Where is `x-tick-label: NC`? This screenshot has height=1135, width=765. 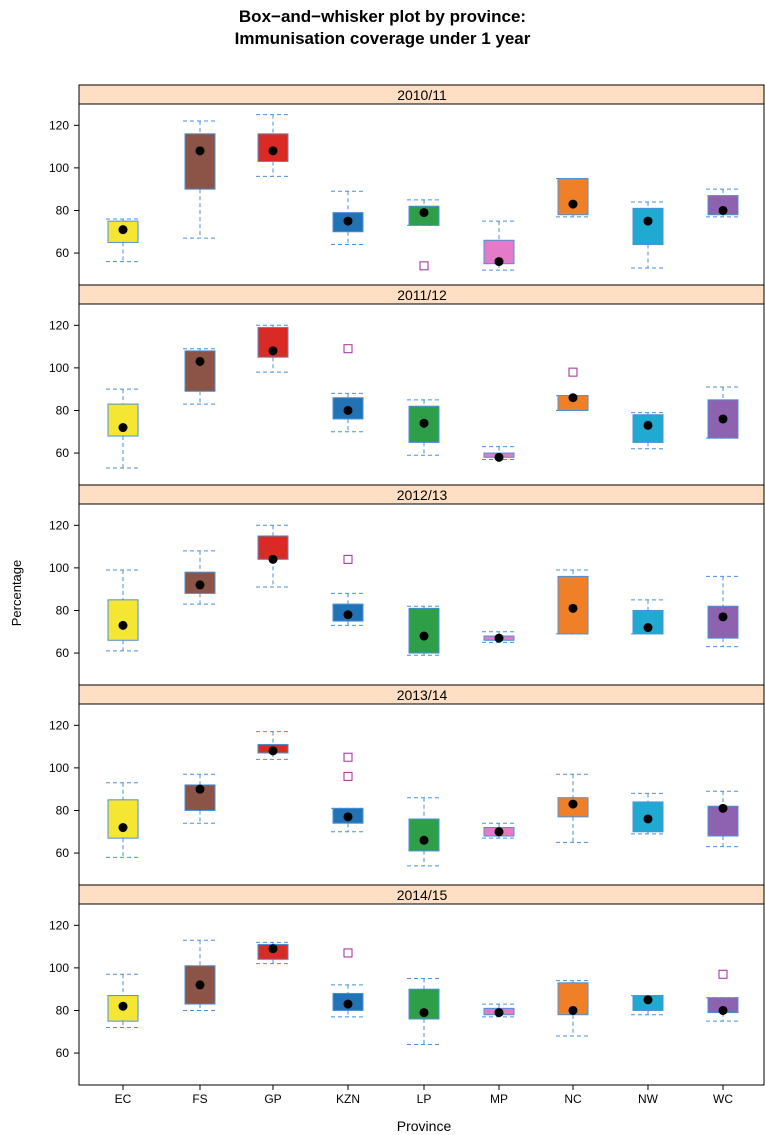 x-tick-label: NC is located at coordinates (573, 1099).